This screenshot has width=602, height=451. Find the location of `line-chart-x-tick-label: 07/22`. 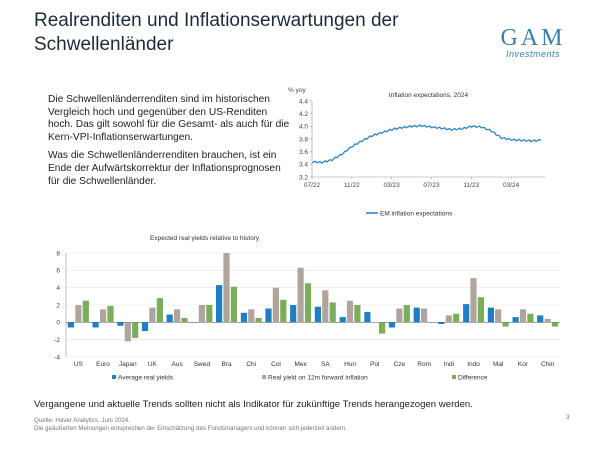

line-chart-x-tick-label: 07/22 is located at coordinates (312, 185).